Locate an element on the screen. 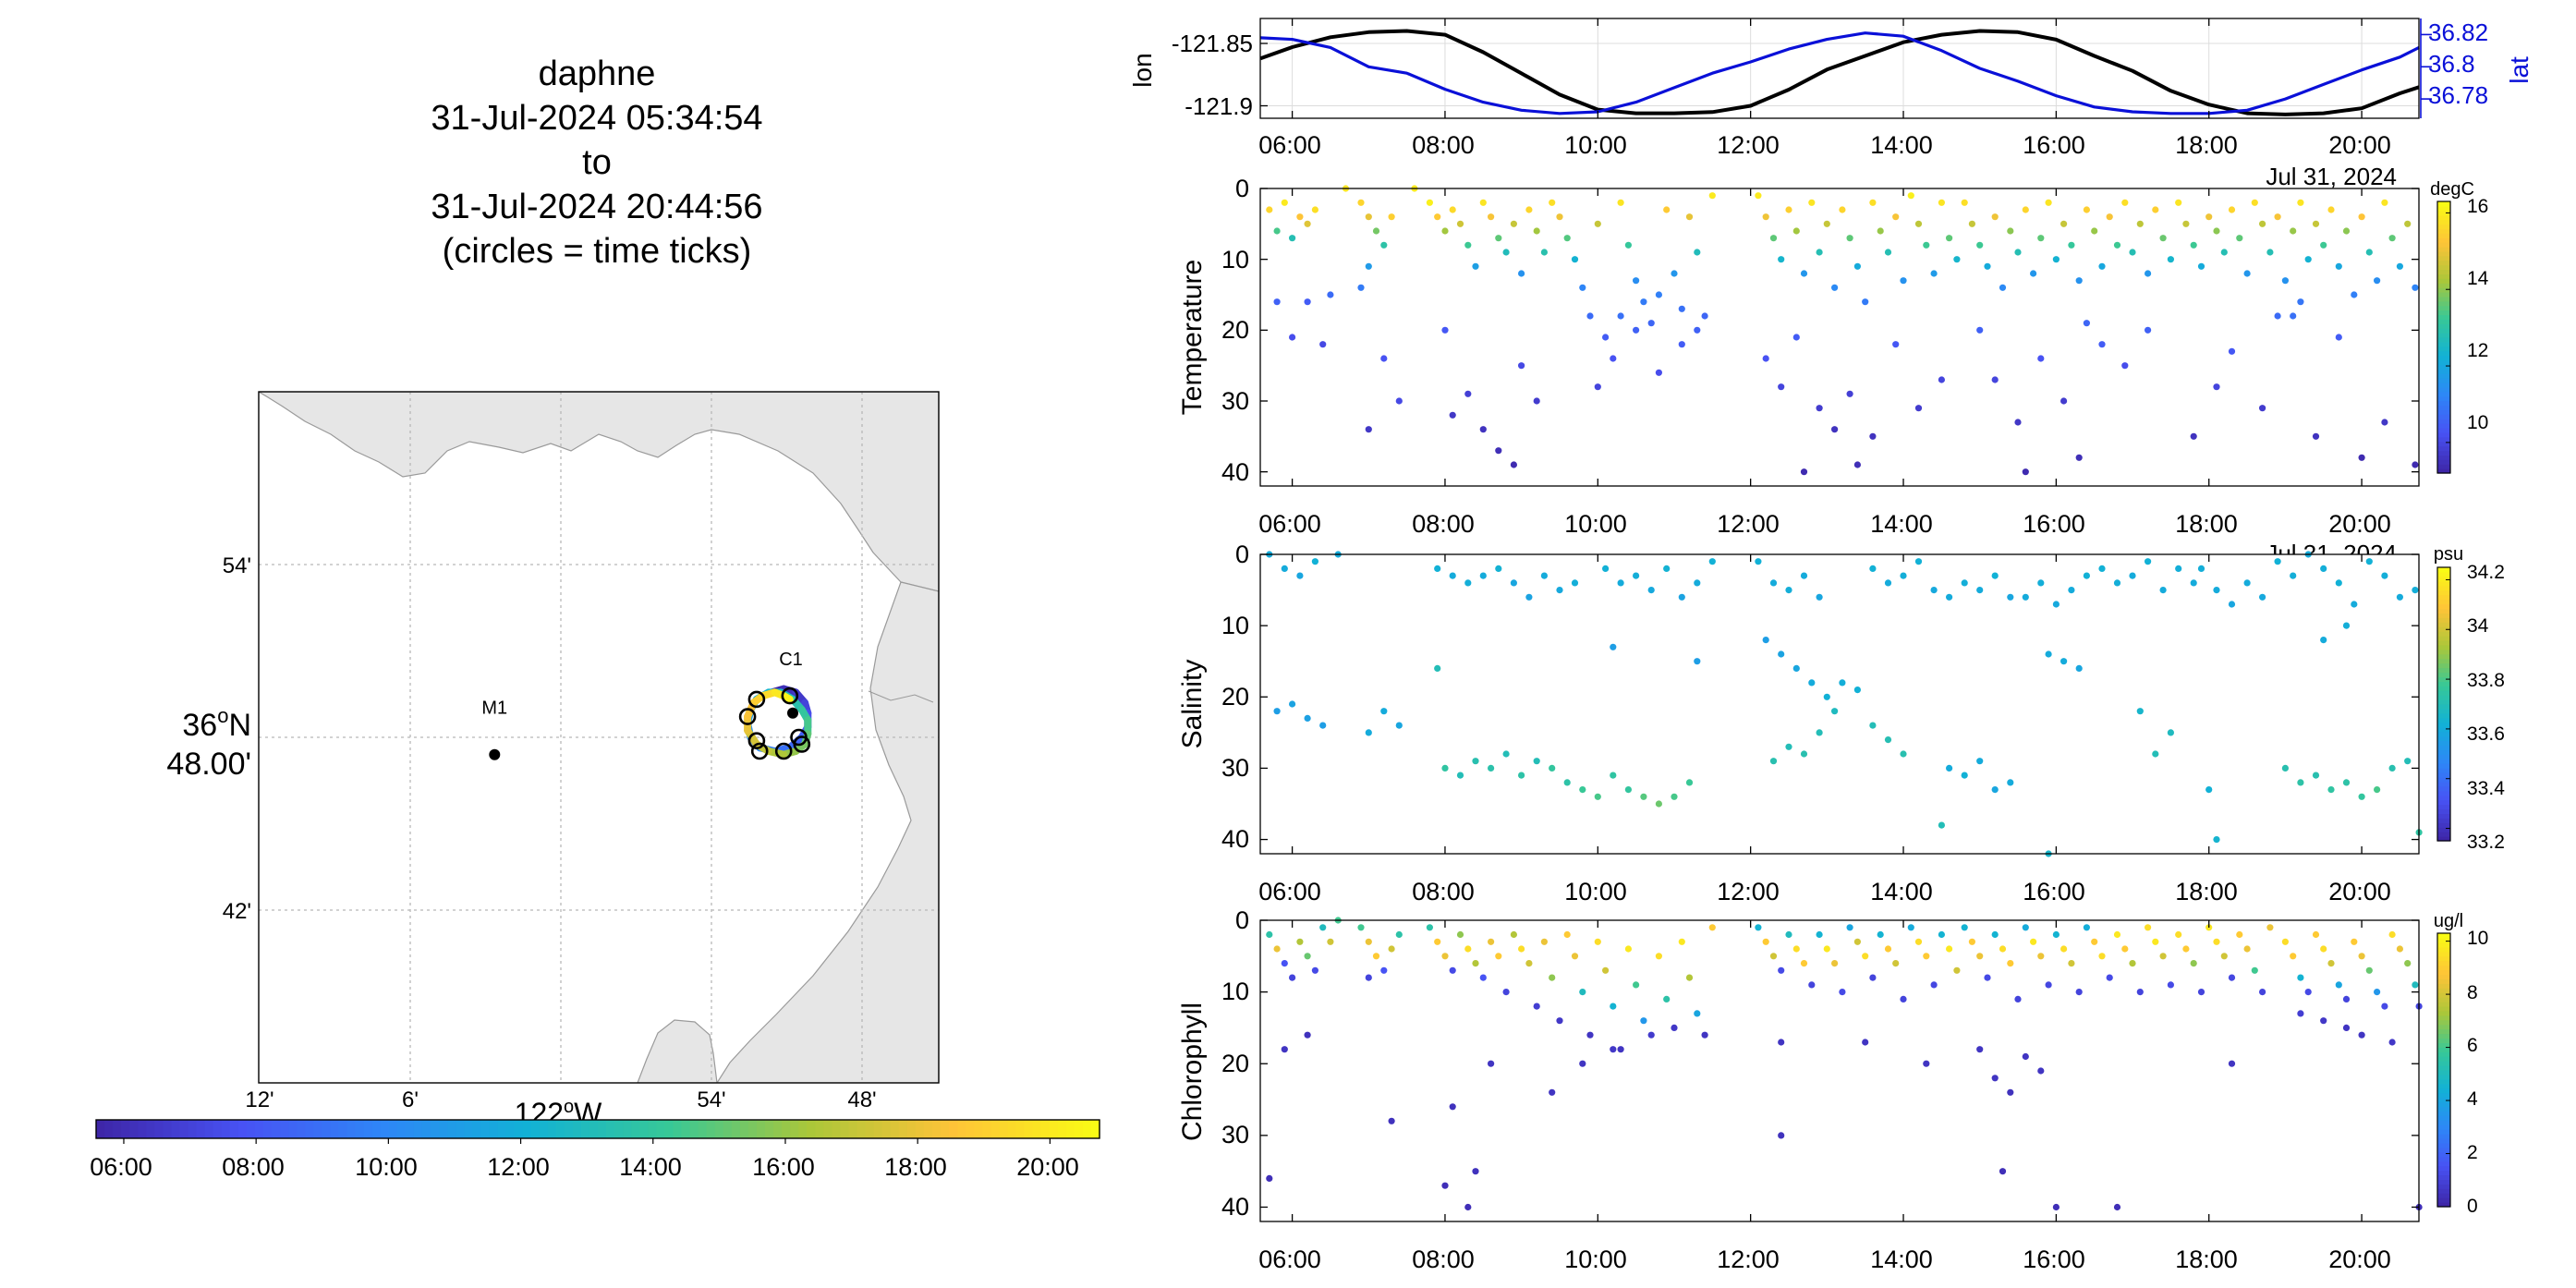  title-line-2: 31-Jul-2024 05:34:54 is located at coordinates (596, 119).